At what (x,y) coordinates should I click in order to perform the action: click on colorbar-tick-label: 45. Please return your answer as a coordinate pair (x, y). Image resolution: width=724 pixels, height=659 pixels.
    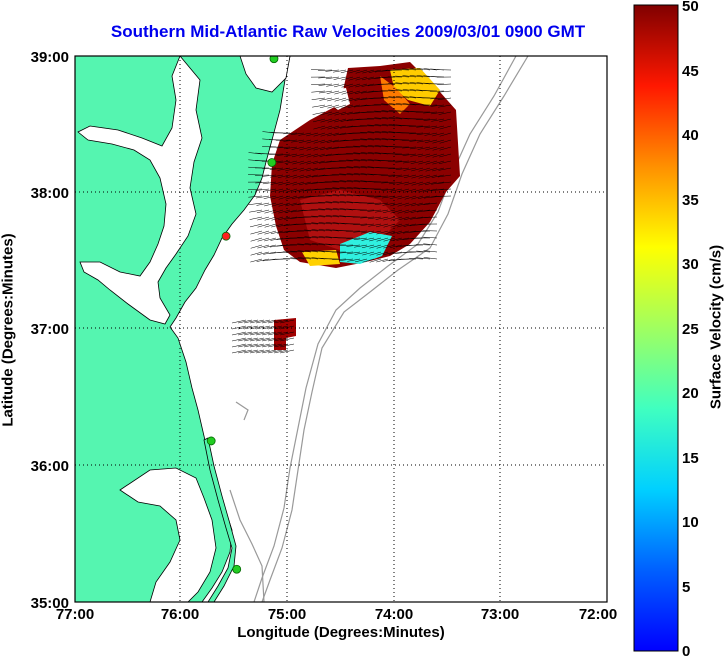
    Looking at the image, I should click on (690, 71).